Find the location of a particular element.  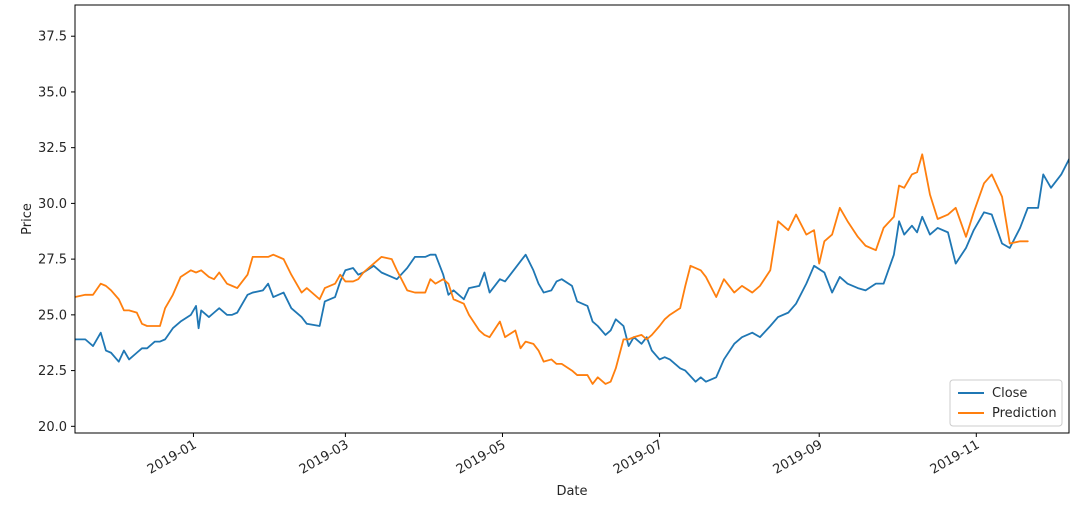

y-tick-label: 32.5 is located at coordinates (52, 148).